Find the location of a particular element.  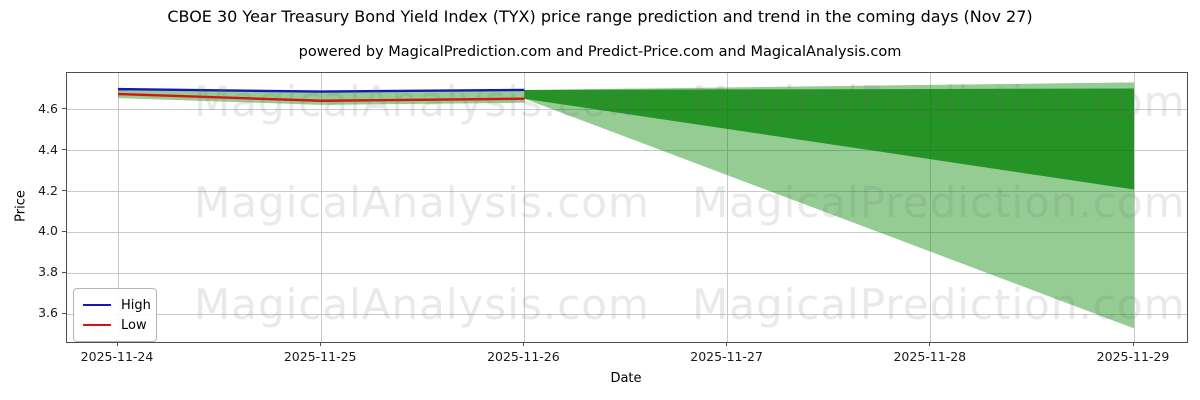

legend-item-high: High is located at coordinates (117, 305).